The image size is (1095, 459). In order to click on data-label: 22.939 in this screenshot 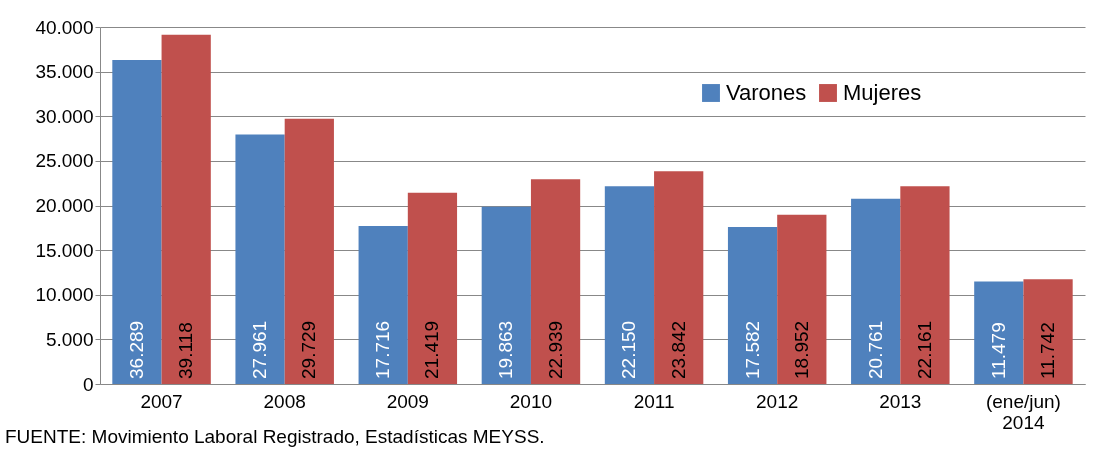, I will do `click(555, 349)`.